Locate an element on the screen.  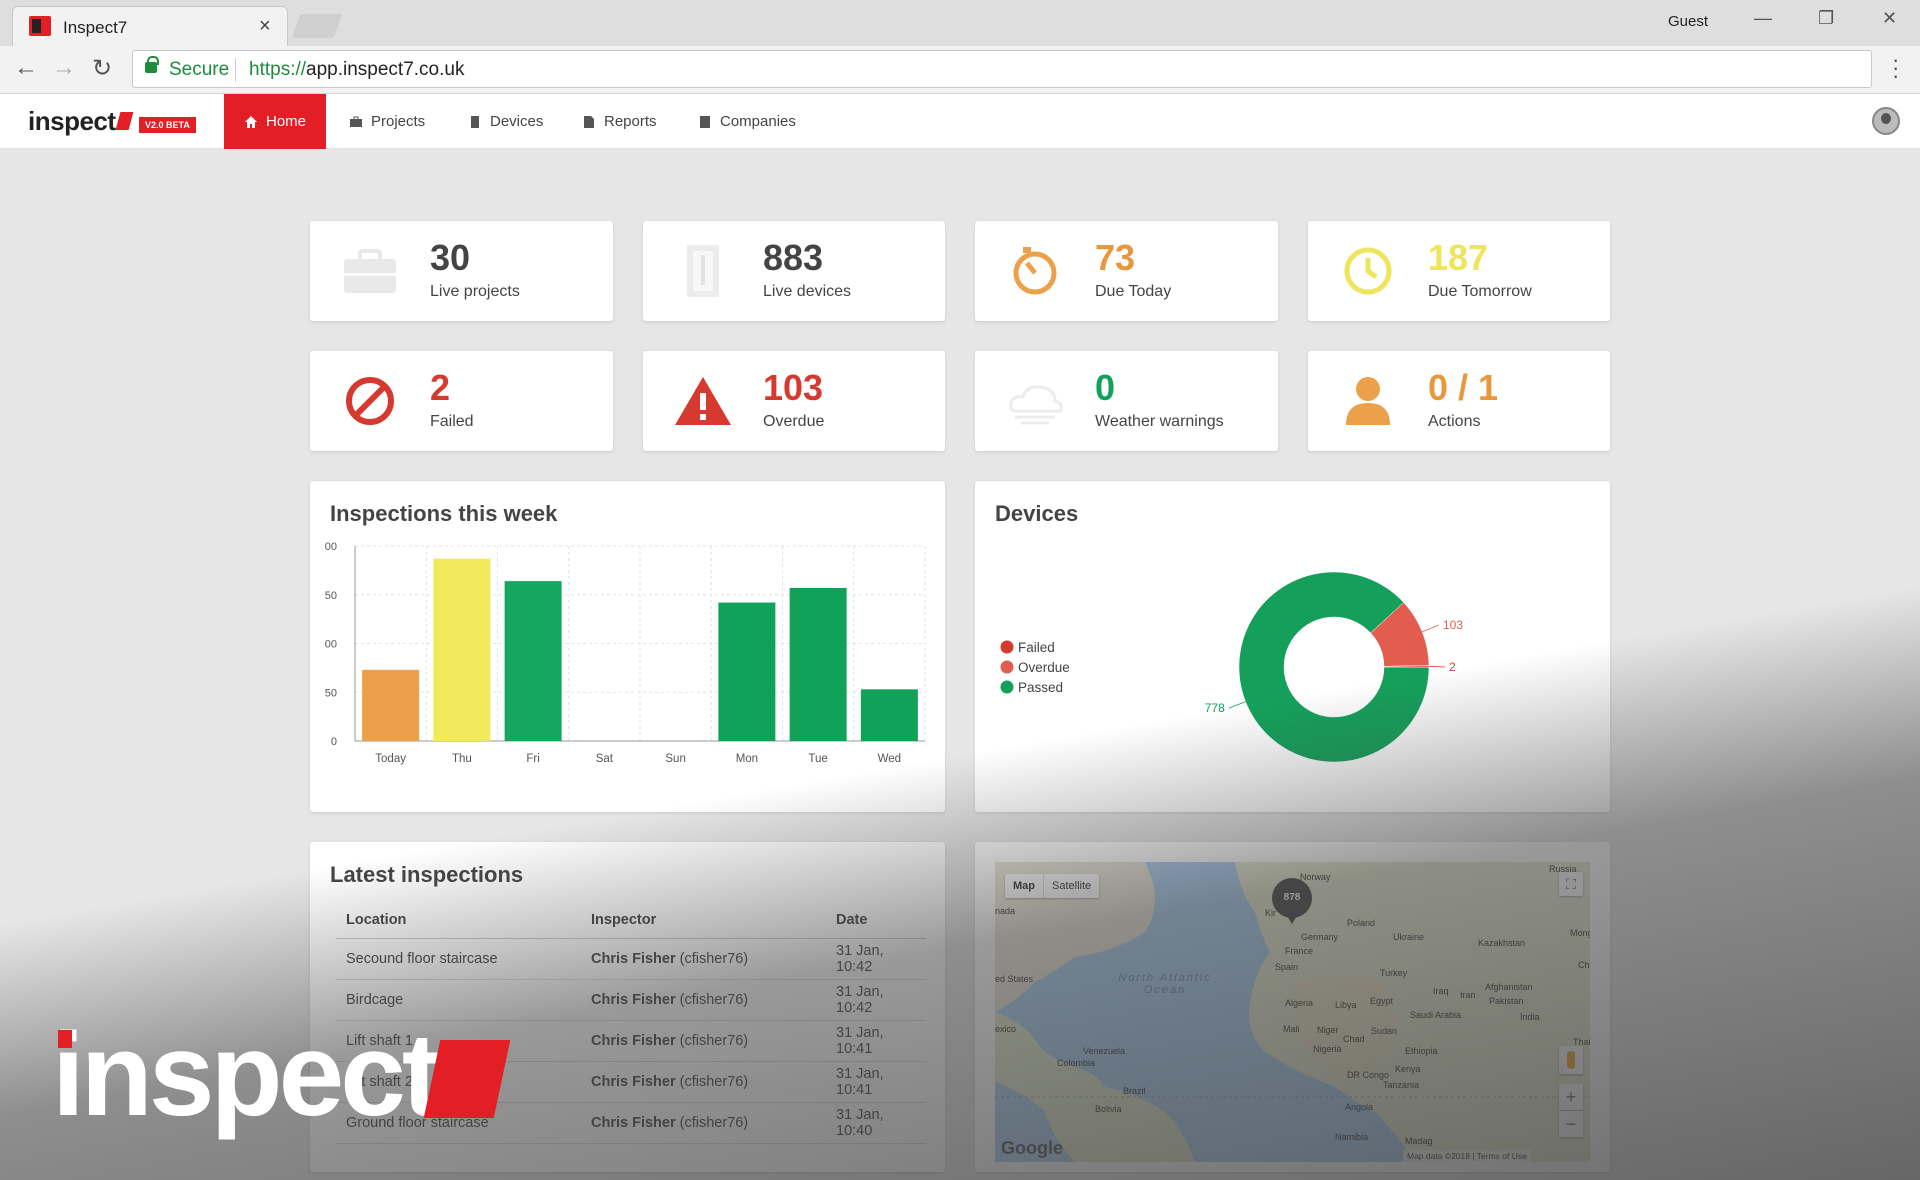
cloud-icon is located at coordinates (1036, 405).